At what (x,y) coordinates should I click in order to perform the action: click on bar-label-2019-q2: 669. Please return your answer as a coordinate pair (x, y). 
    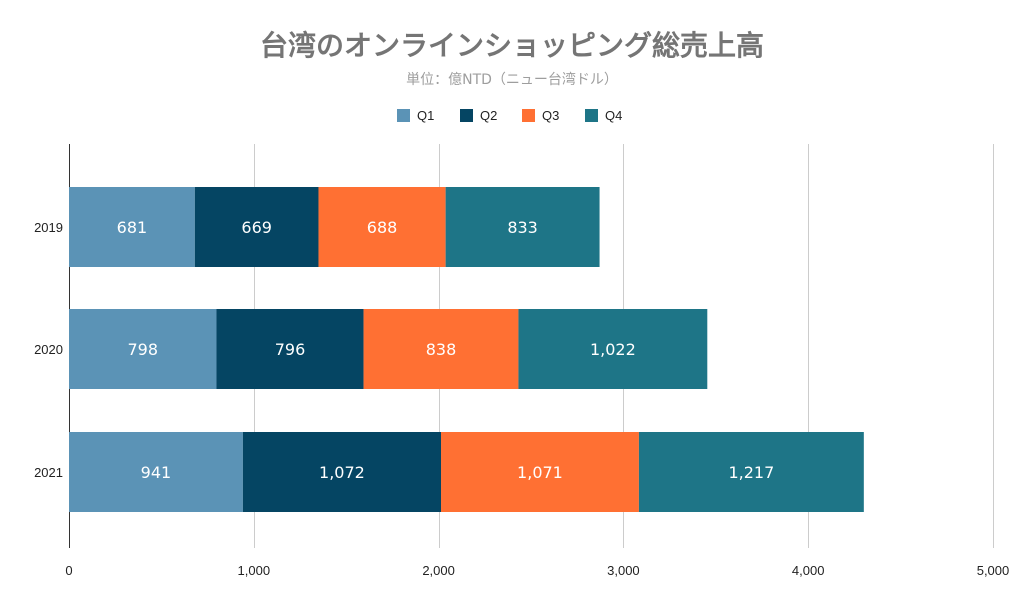
    Looking at the image, I should click on (256, 227).